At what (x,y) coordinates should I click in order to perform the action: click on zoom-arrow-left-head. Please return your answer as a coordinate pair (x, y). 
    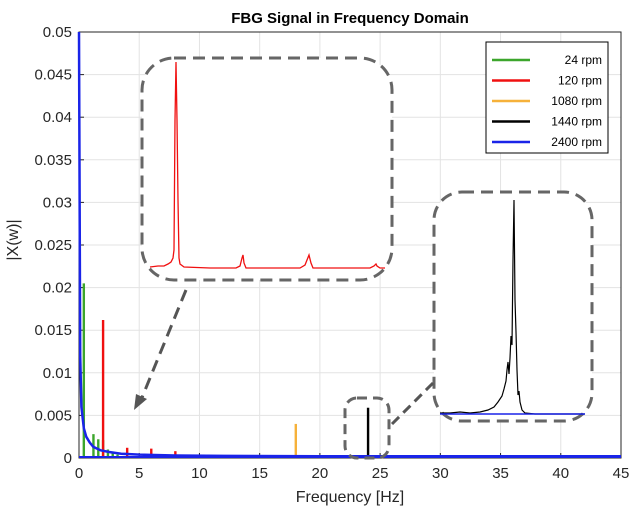
    Looking at the image, I should click on (140, 402).